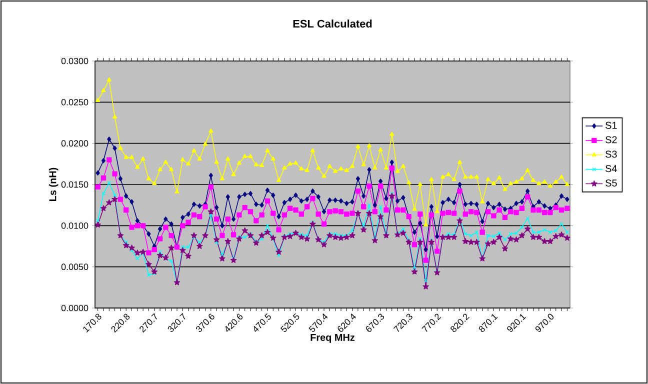  I want to click on legend-label: S4, so click(611, 168).